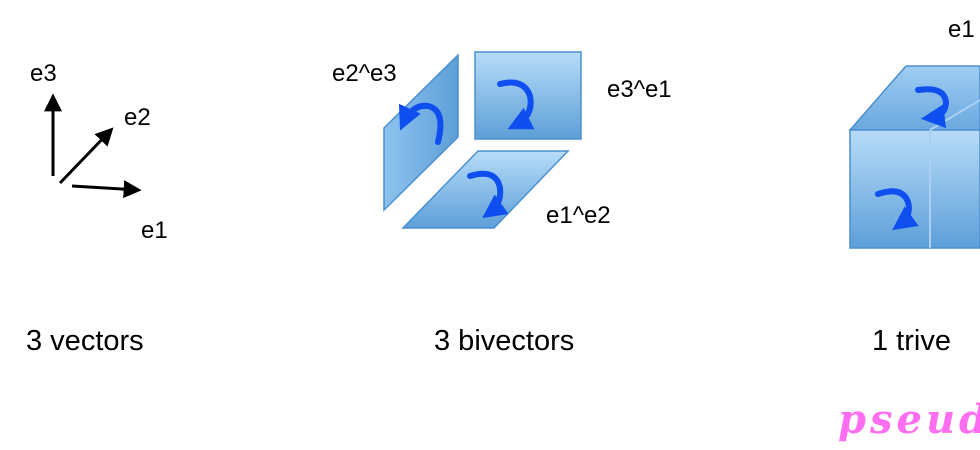 The image size is (980, 450). What do you see at coordinates (137, 117) in the screenshot?
I see `label-e2: e2` at bounding box center [137, 117].